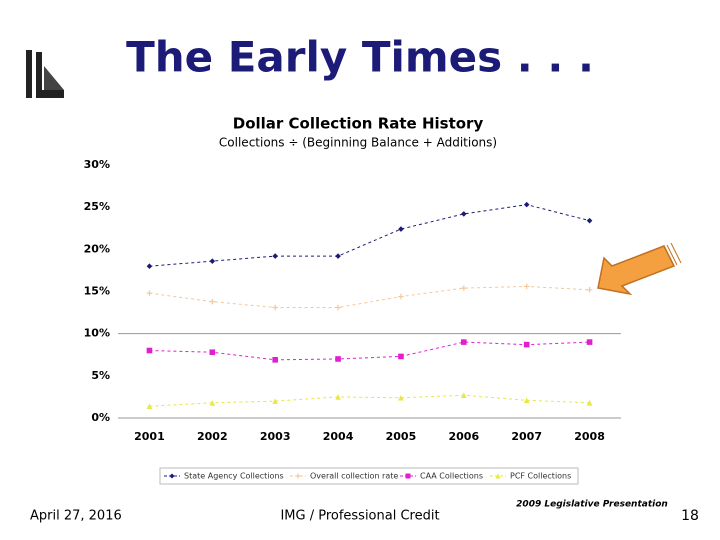 This screenshot has height=540, width=720. Describe the element at coordinates (97, 248) in the screenshot. I see `y-tick-label: 20%` at that location.